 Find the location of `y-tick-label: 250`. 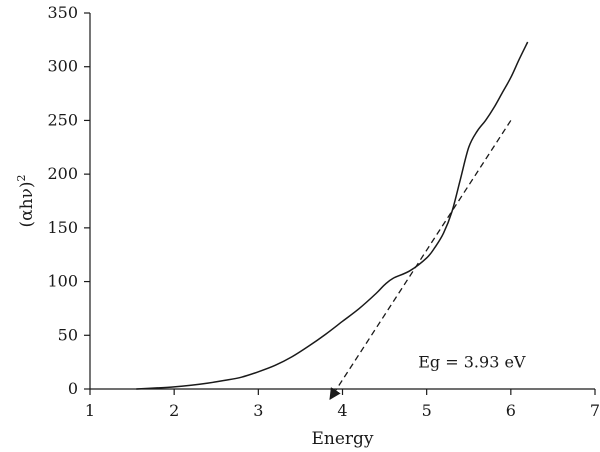

y-tick-label: 250 is located at coordinates (62, 119).